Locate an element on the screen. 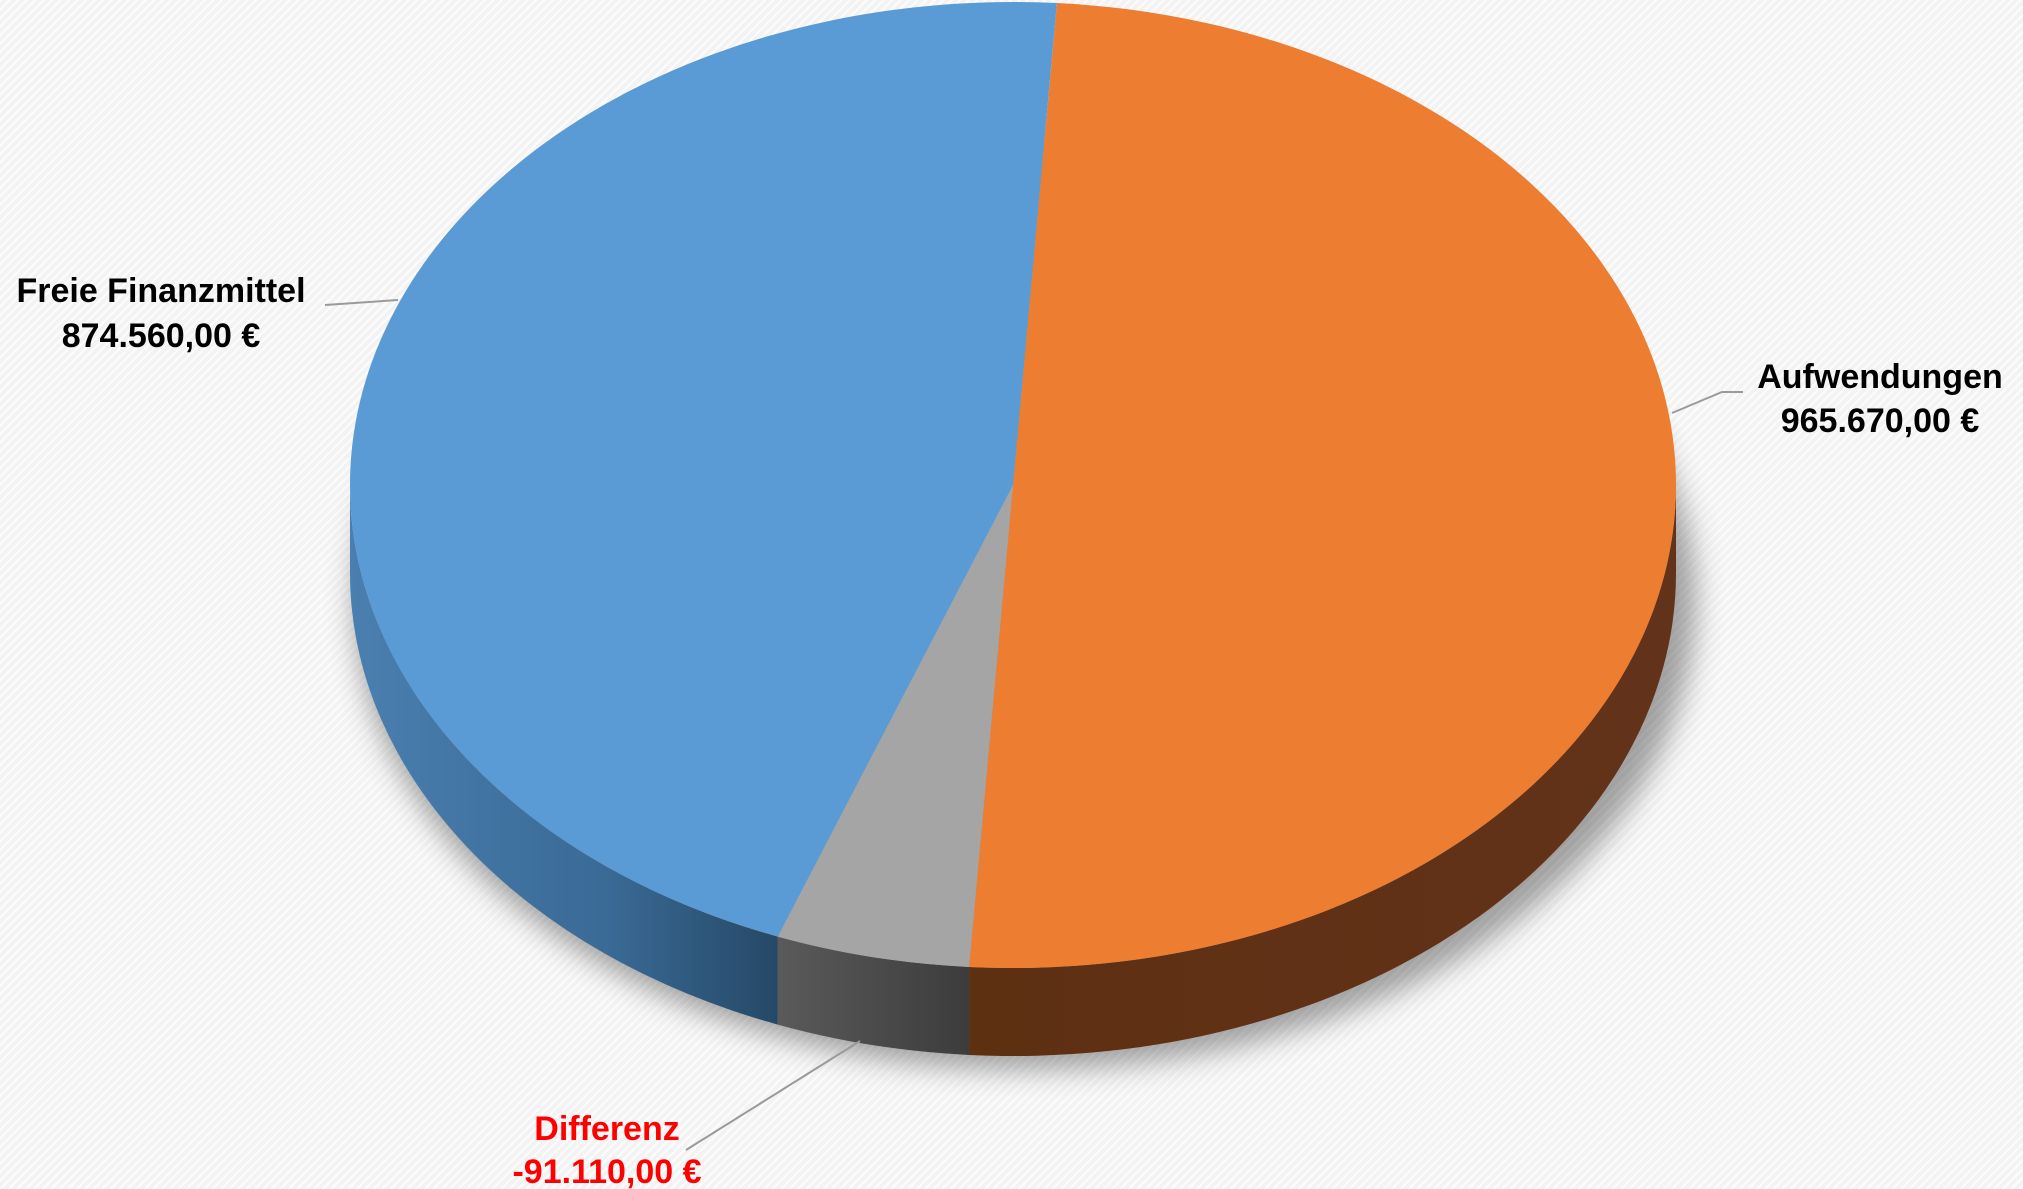 This screenshot has width=2023, height=1189. data-label-value-differenz: -91.110,00 € is located at coordinates (606, 1171).